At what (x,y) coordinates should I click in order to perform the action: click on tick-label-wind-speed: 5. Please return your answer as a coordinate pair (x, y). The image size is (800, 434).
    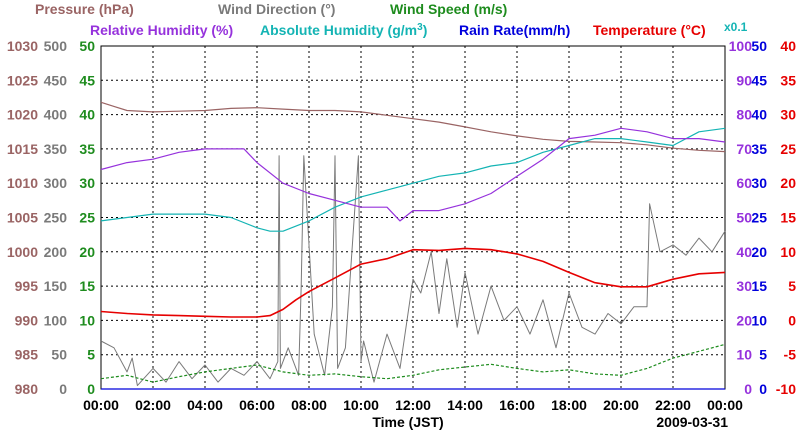
    Looking at the image, I should click on (91, 355).